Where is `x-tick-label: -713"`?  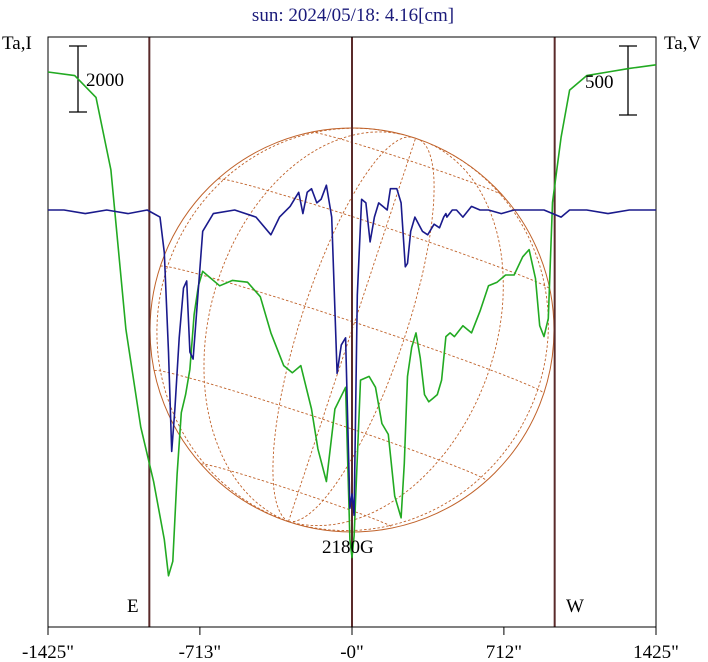 x-tick-label: -713" is located at coordinates (200, 652).